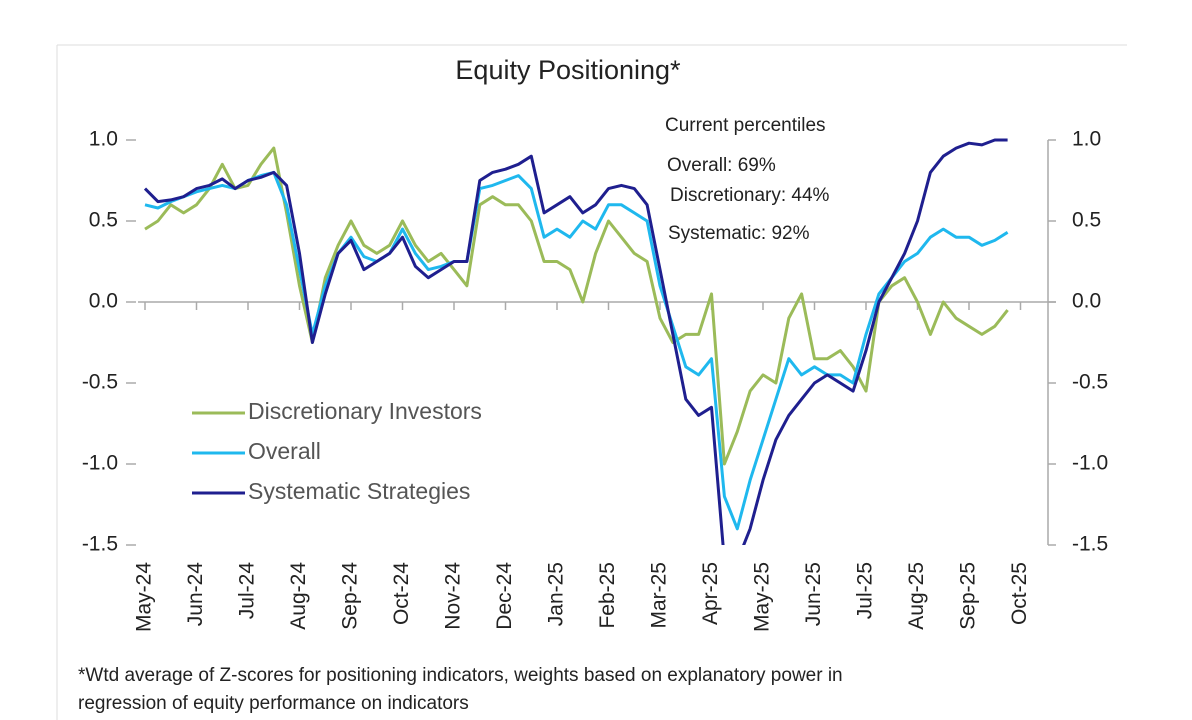  I want to click on y2-tick-label: -1.0, so click(1090, 463).